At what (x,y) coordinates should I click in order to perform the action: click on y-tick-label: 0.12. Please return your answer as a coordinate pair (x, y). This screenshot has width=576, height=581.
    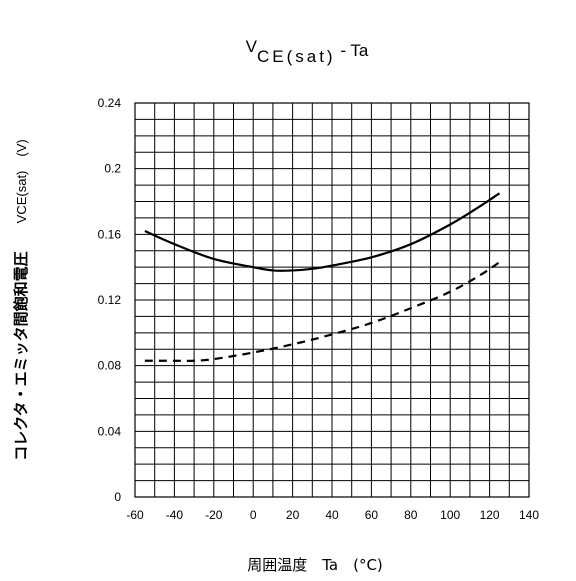
    Looking at the image, I should click on (110, 300).